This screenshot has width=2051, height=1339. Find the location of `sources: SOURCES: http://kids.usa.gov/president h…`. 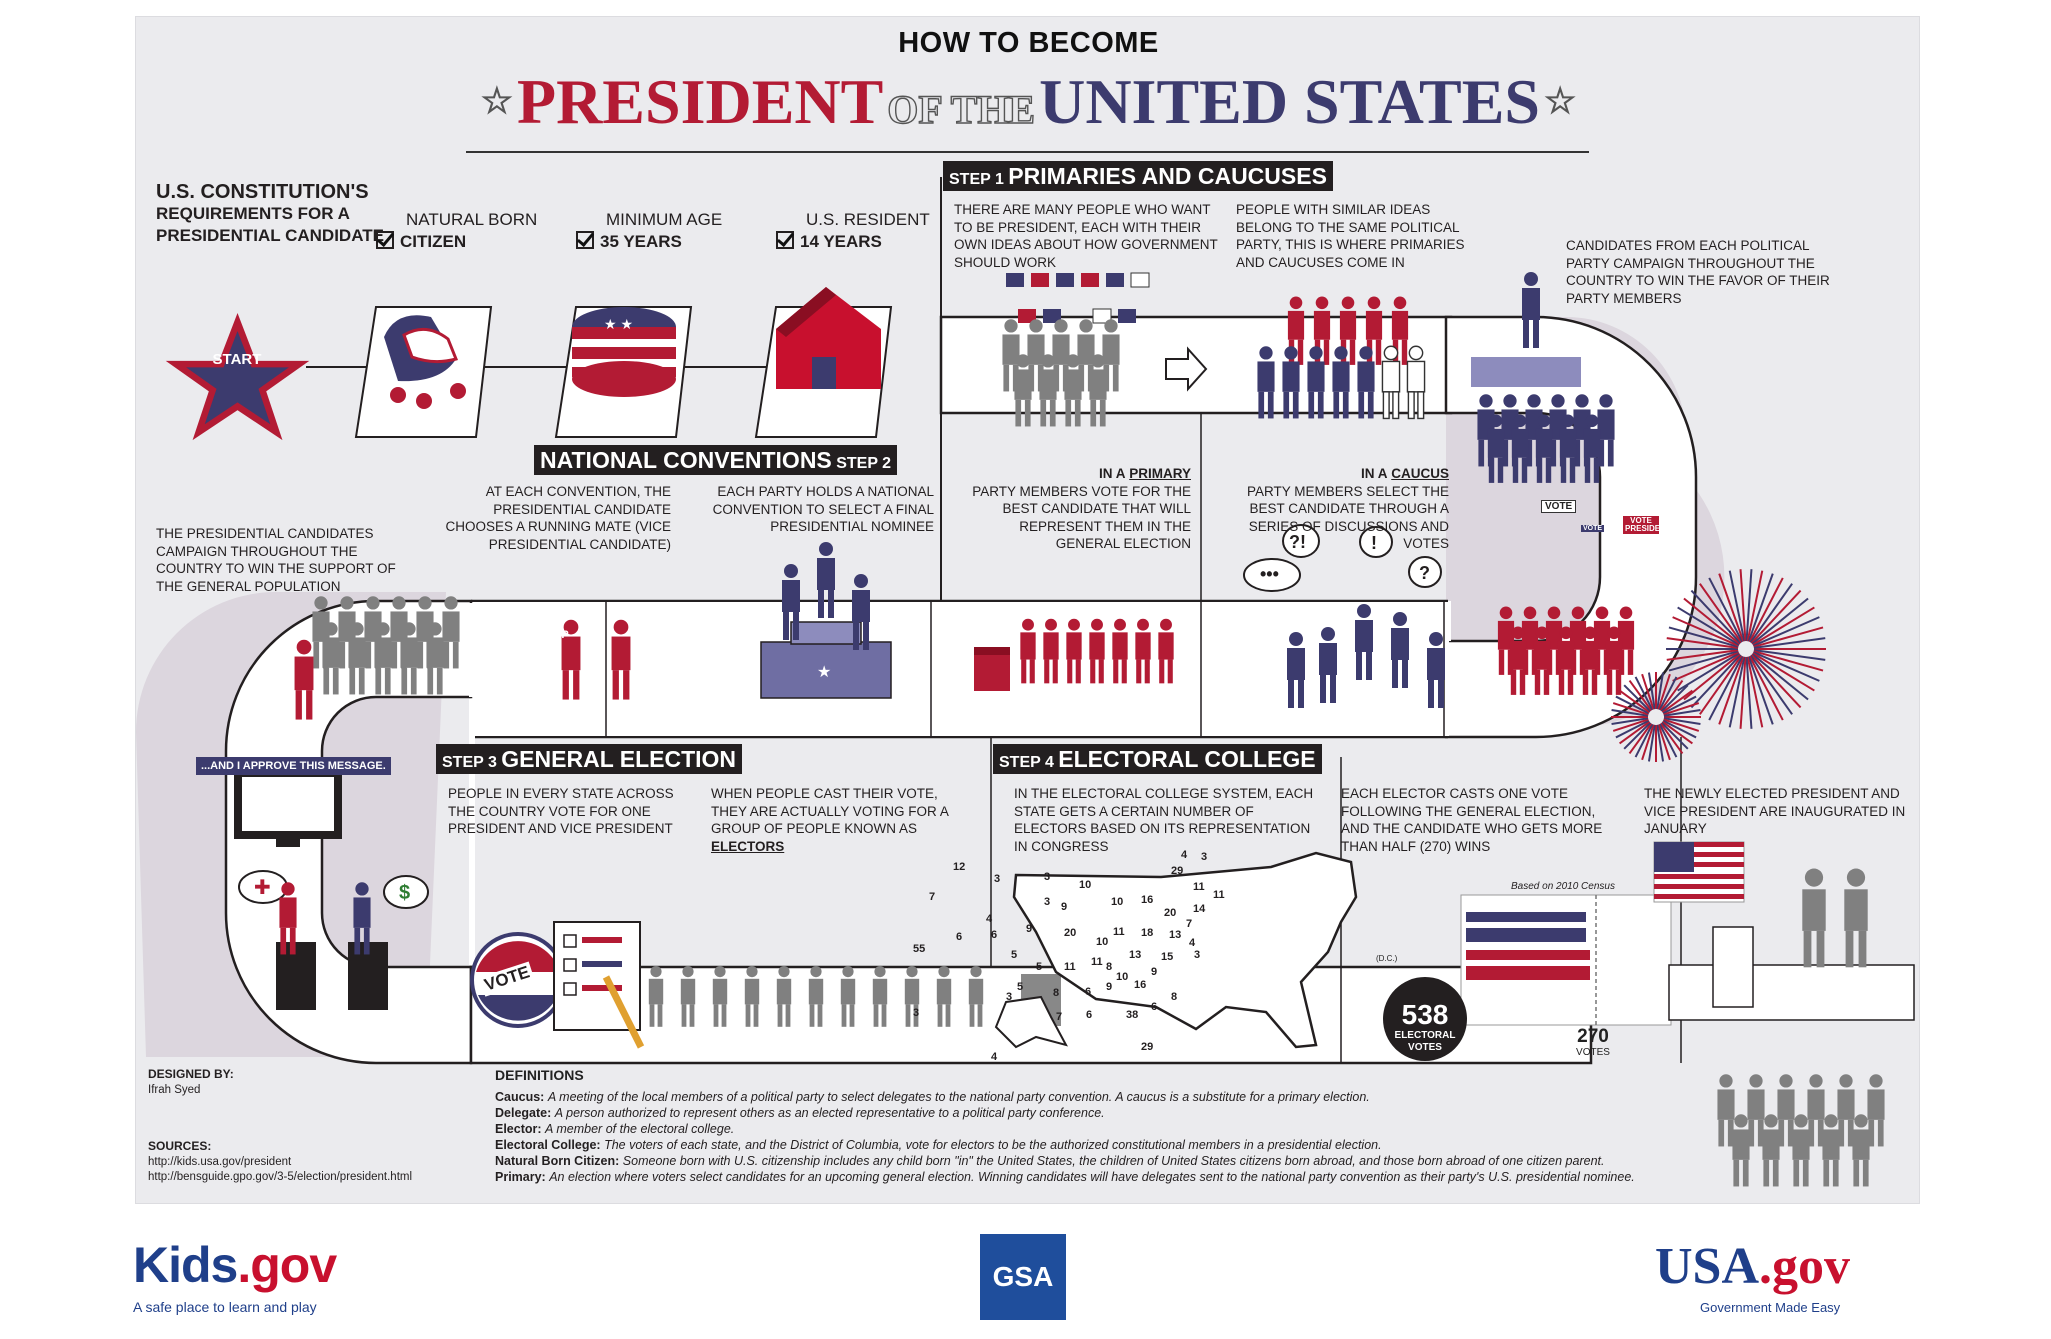

sources: SOURCES: http://kids.usa.gov/president h… is located at coordinates (280, 1162).